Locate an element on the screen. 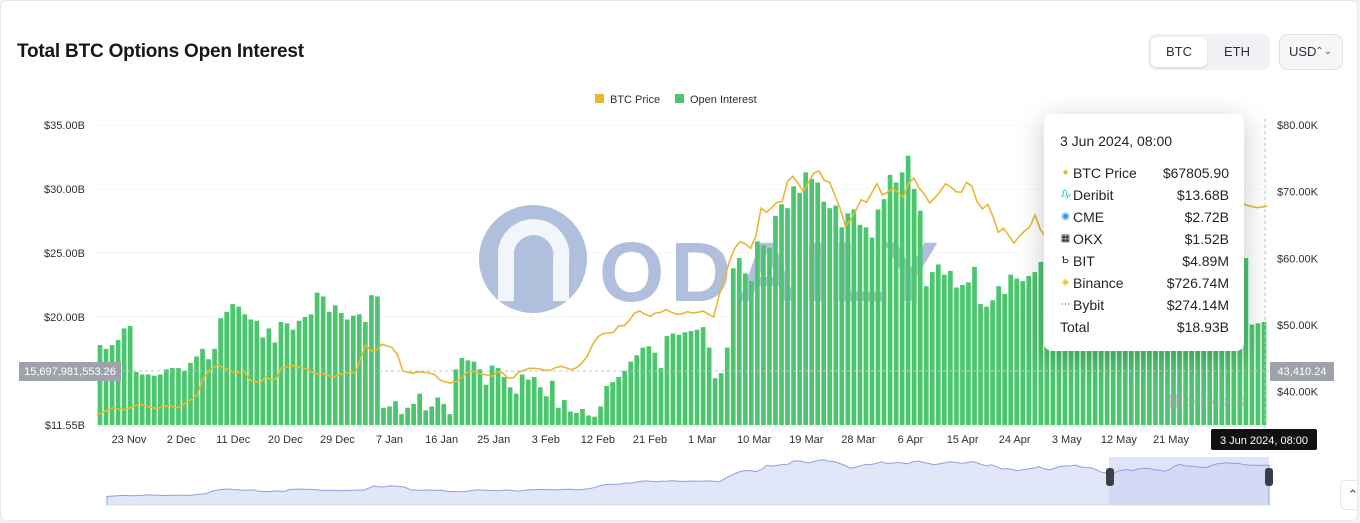 The height and width of the screenshot is (523, 1360). crosshair-left-label: 15,697,981,553.26 is located at coordinates (70, 371).